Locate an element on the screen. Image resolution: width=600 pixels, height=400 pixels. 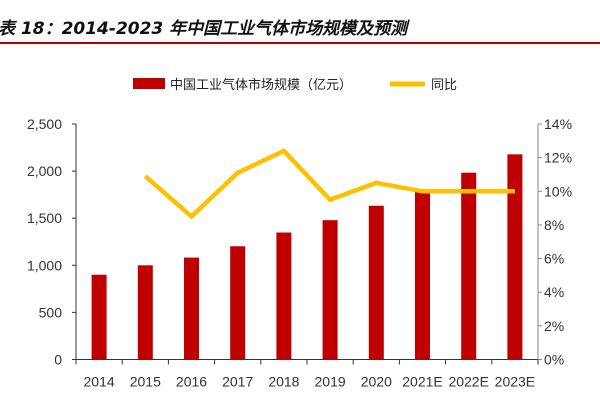
legend-bar-swatch is located at coordinates (149, 83).